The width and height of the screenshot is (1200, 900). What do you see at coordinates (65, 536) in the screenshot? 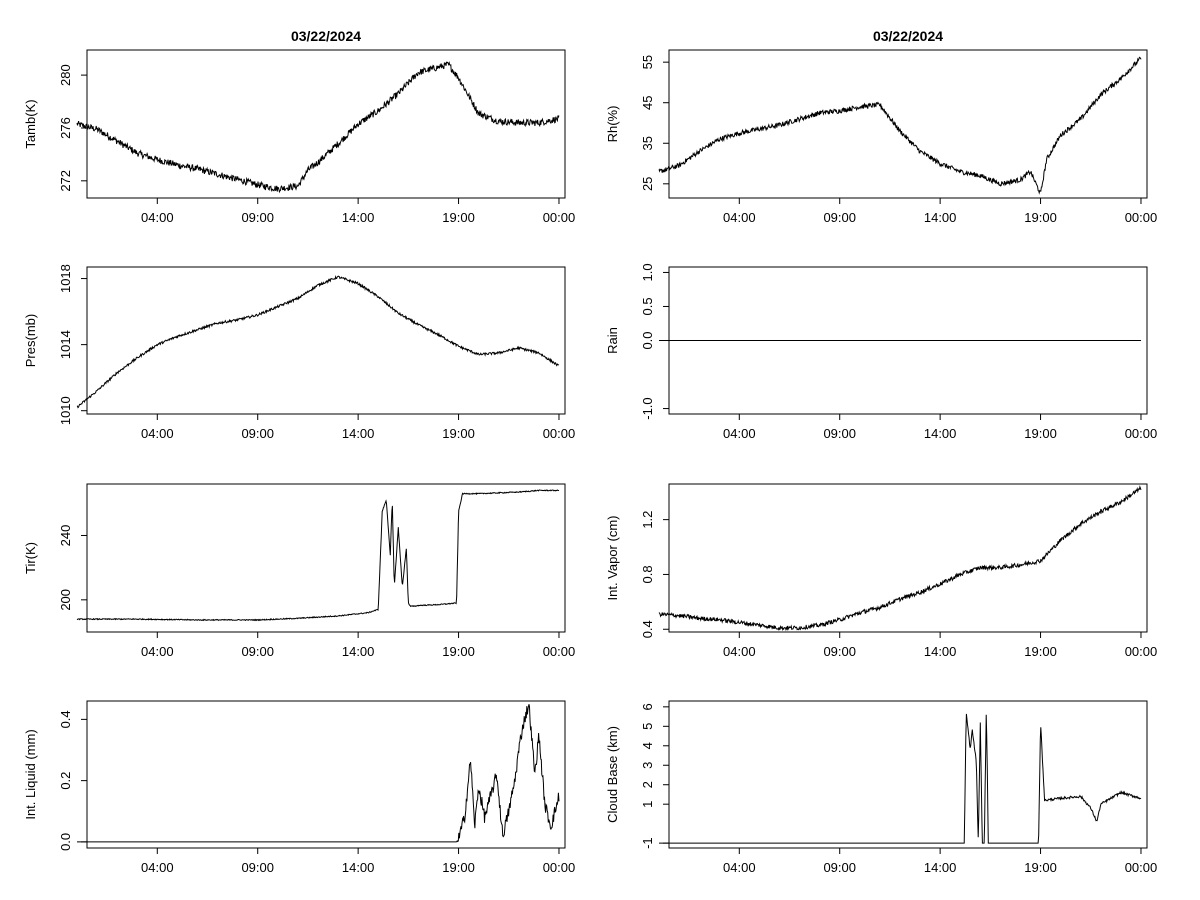
I see `y-tick-label: 240` at bounding box center [65, 536].